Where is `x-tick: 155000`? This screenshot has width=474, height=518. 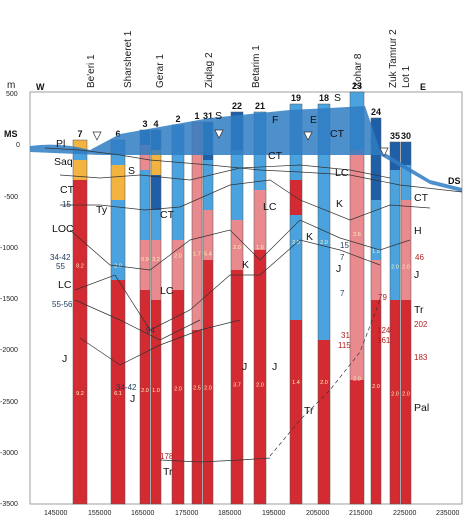
x-tick: 155000 is located at coordinates (99, 513).